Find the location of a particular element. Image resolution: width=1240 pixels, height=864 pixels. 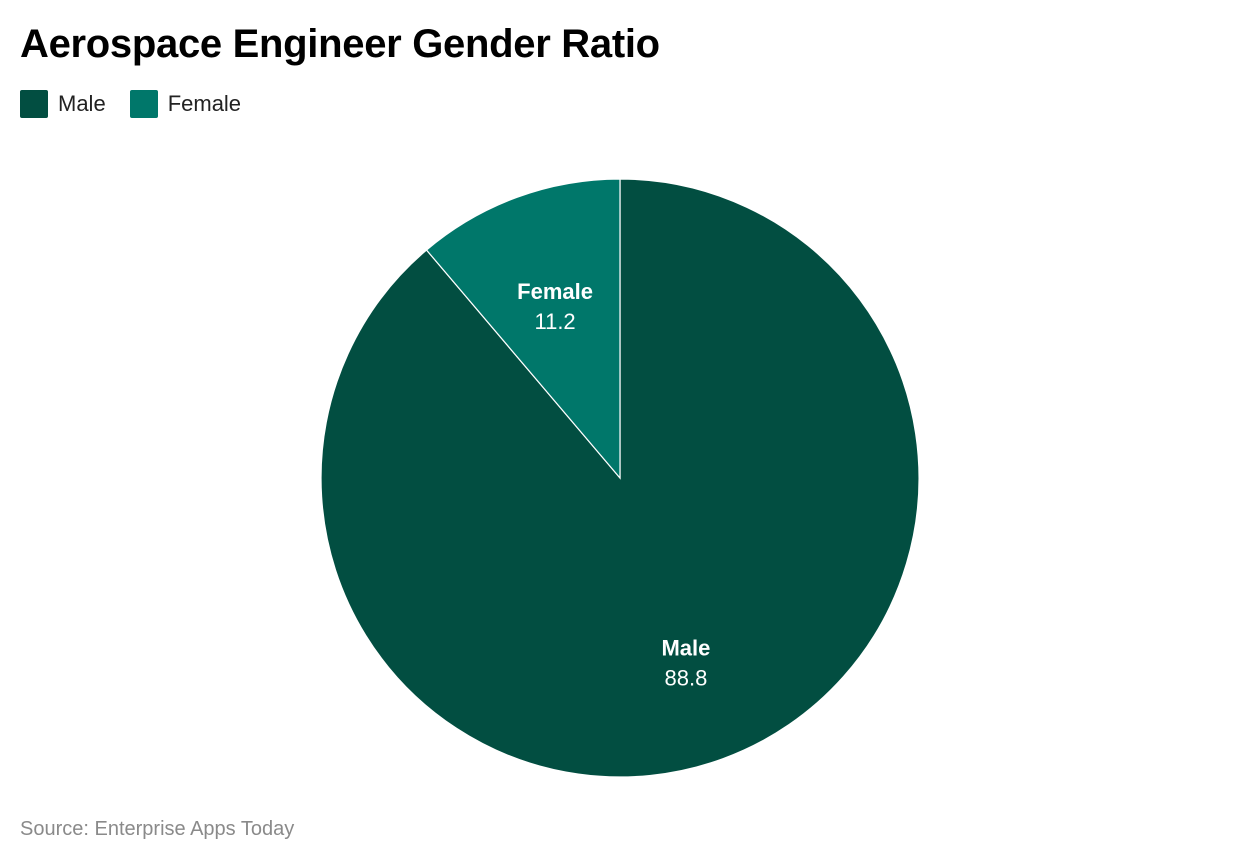

legend-item-male: Male is located at coordinates (63, 104).